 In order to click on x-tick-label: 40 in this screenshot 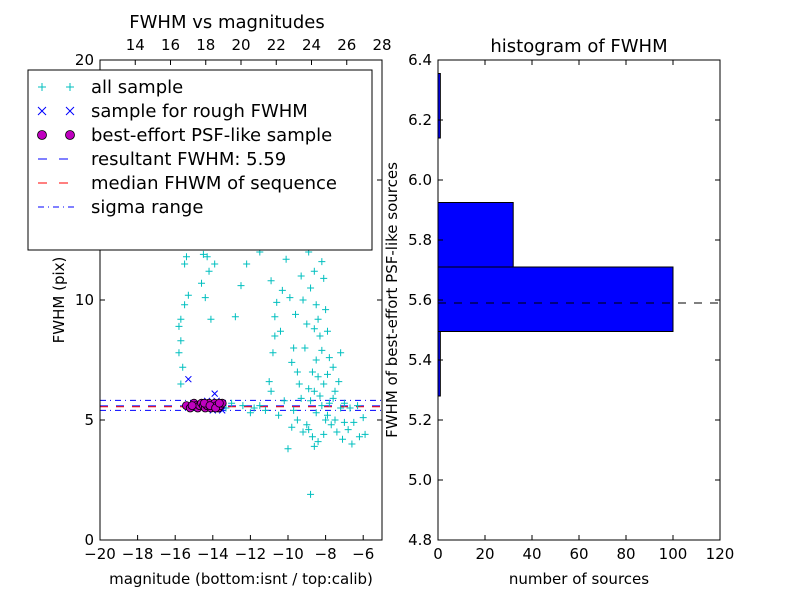, I will do `click(531, 554)`.